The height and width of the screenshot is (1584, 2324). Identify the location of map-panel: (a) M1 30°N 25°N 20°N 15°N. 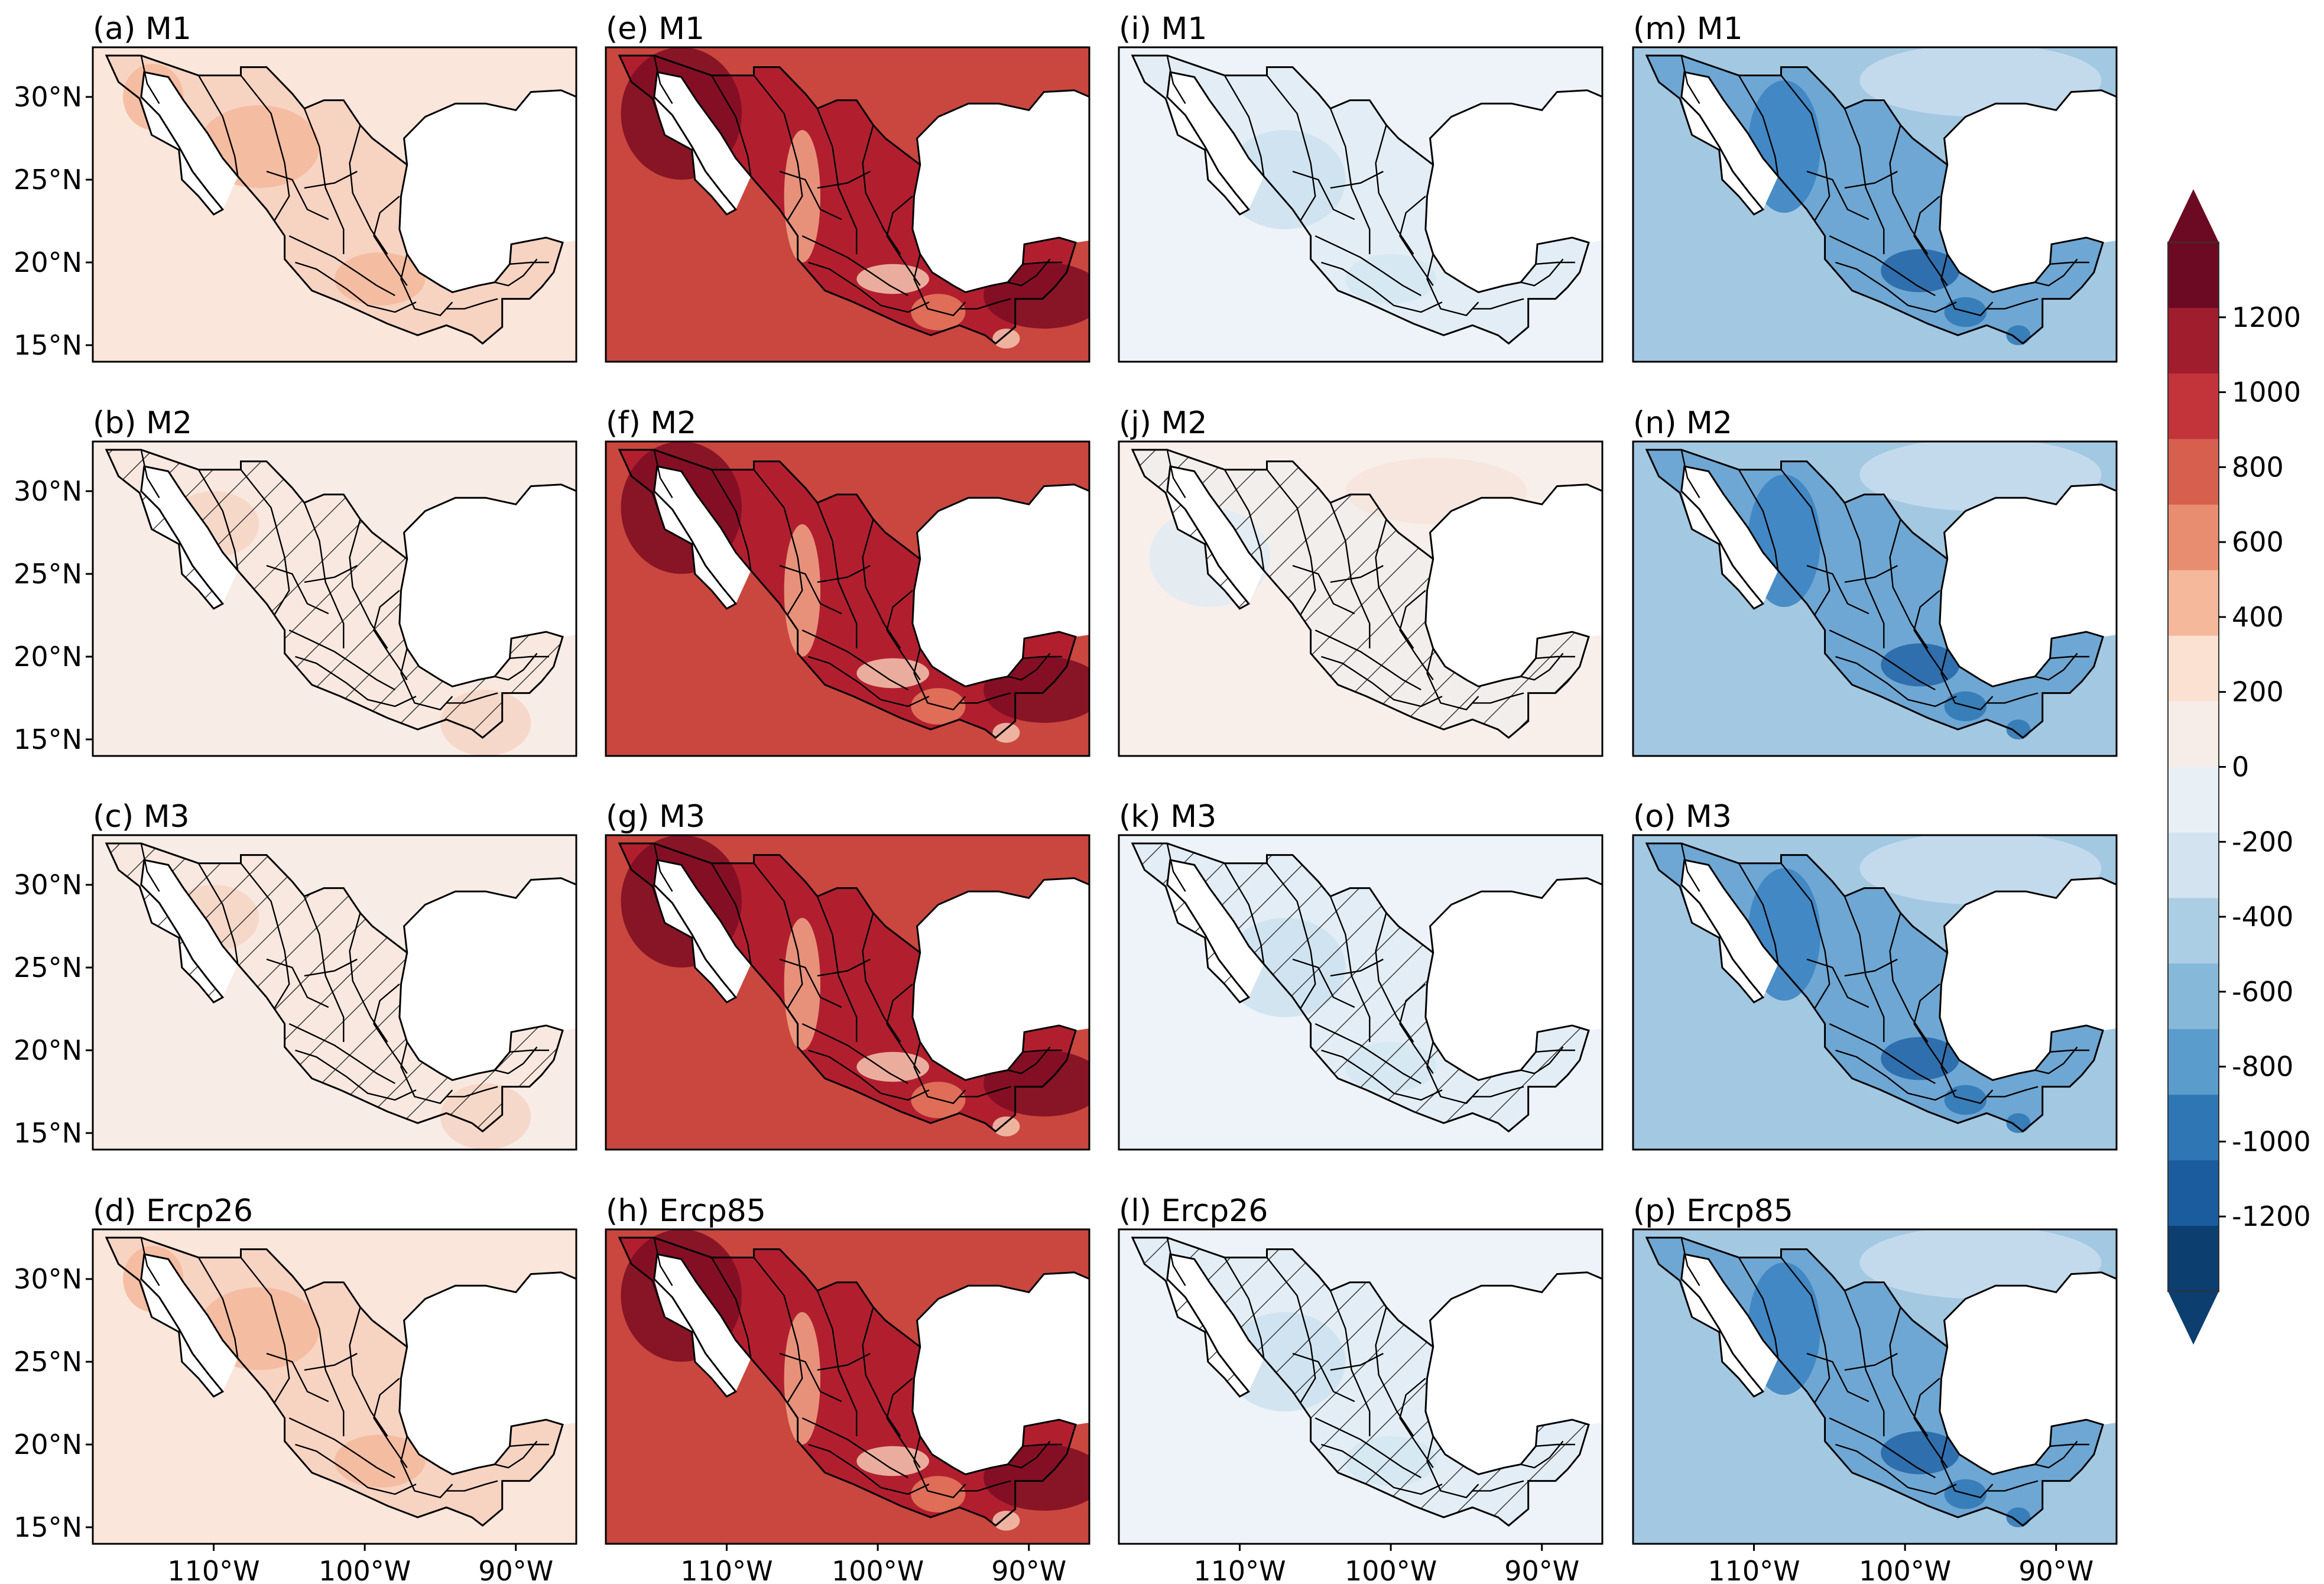
(295, 187).